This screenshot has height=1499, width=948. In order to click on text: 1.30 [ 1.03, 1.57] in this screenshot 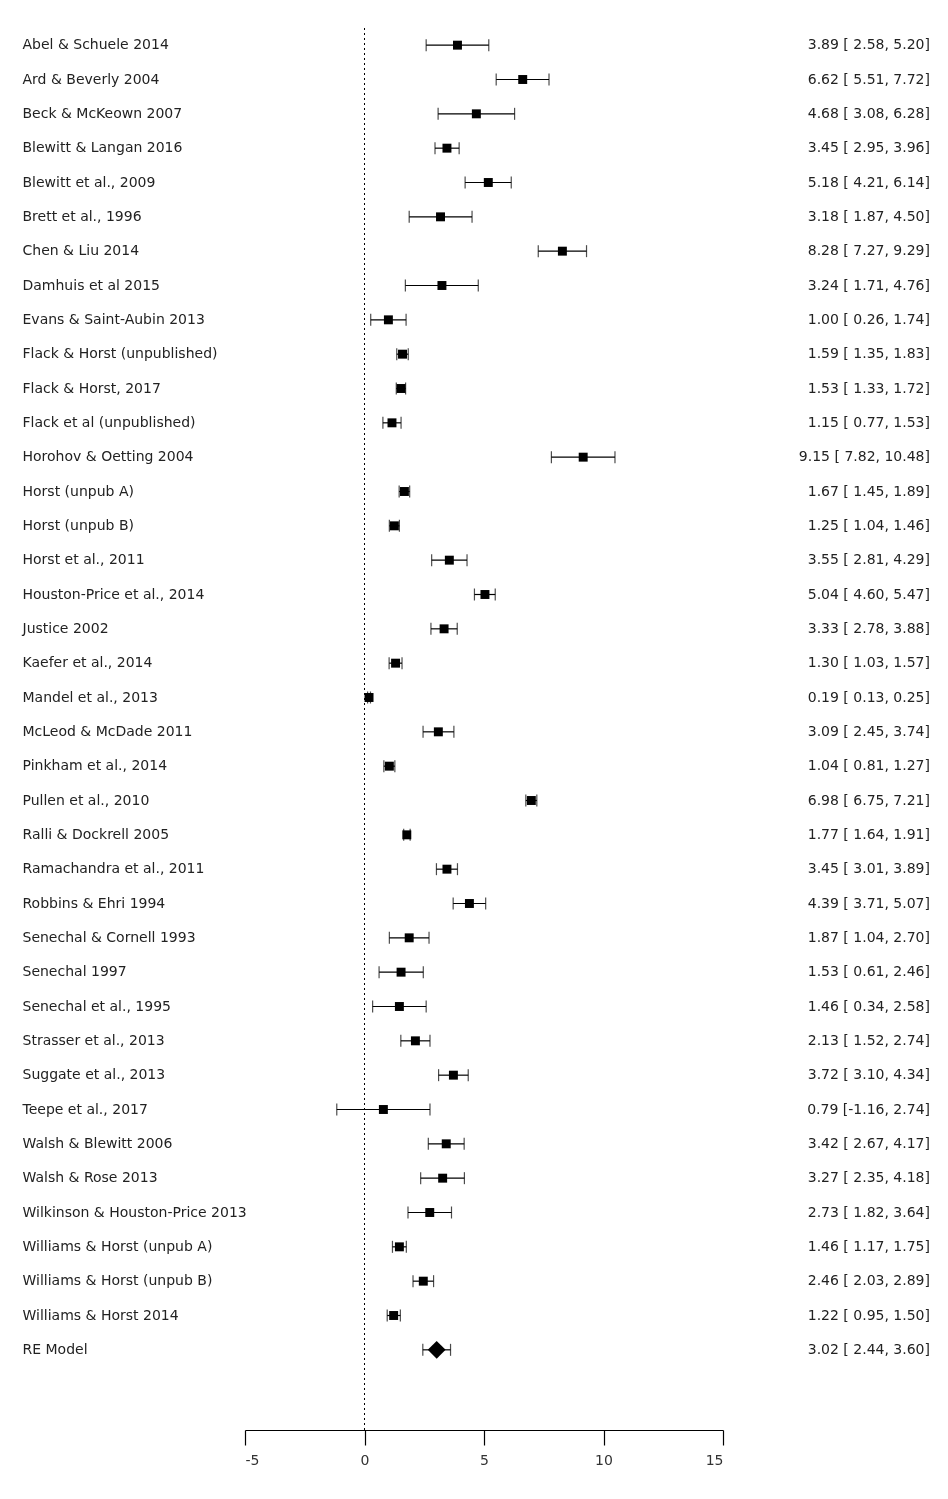, I will do `click(868, 662)`.